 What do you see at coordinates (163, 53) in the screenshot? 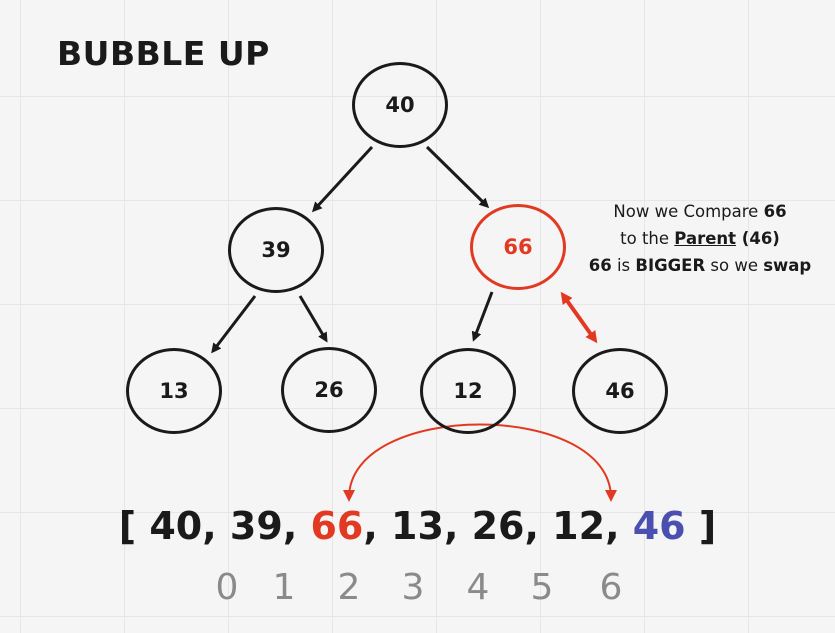
I see `page-title: BUBBLE UP` at bounding box center [163, 53].